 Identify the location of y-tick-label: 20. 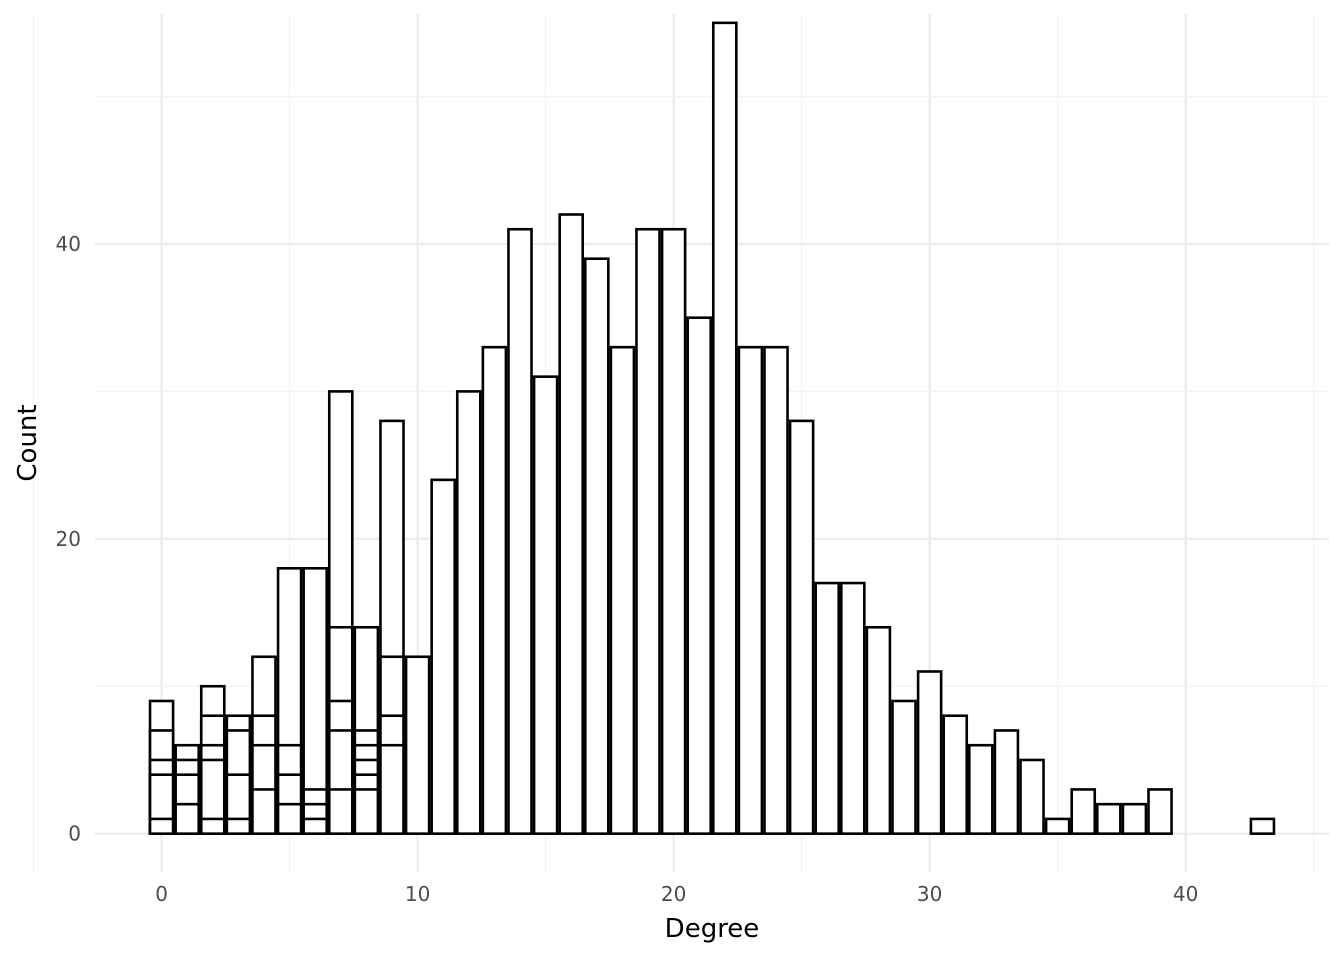
(68, 539).